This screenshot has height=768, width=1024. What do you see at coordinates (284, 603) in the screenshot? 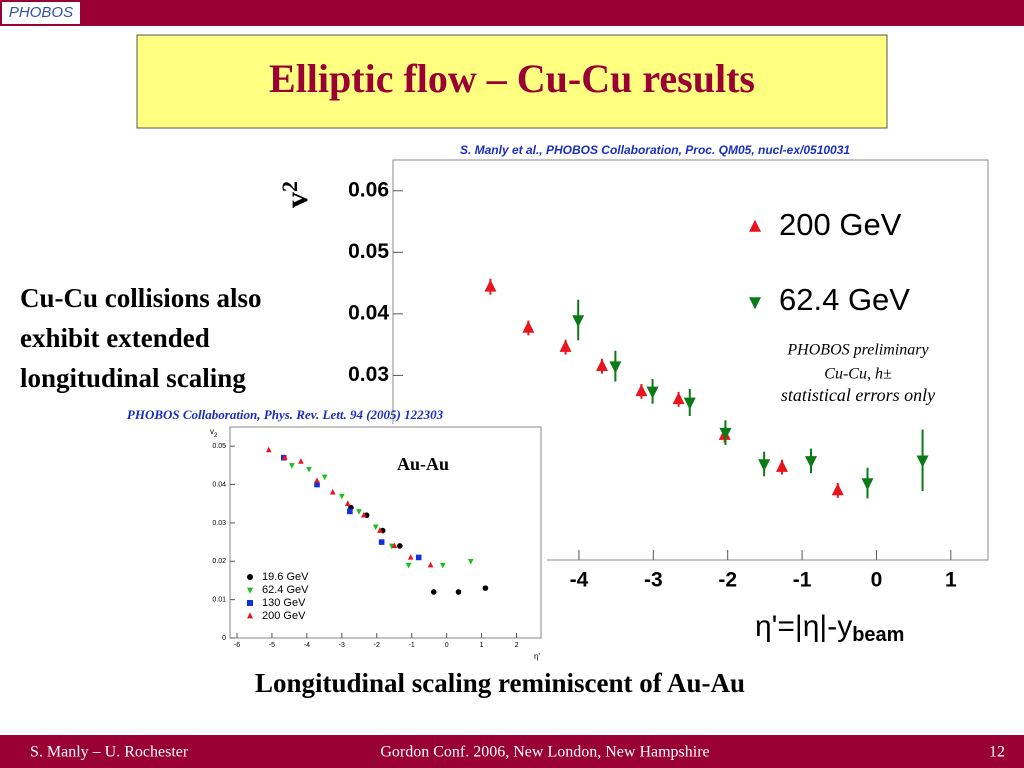
I see `legend-label: 130 GeV` at bounding box center [284, 603].